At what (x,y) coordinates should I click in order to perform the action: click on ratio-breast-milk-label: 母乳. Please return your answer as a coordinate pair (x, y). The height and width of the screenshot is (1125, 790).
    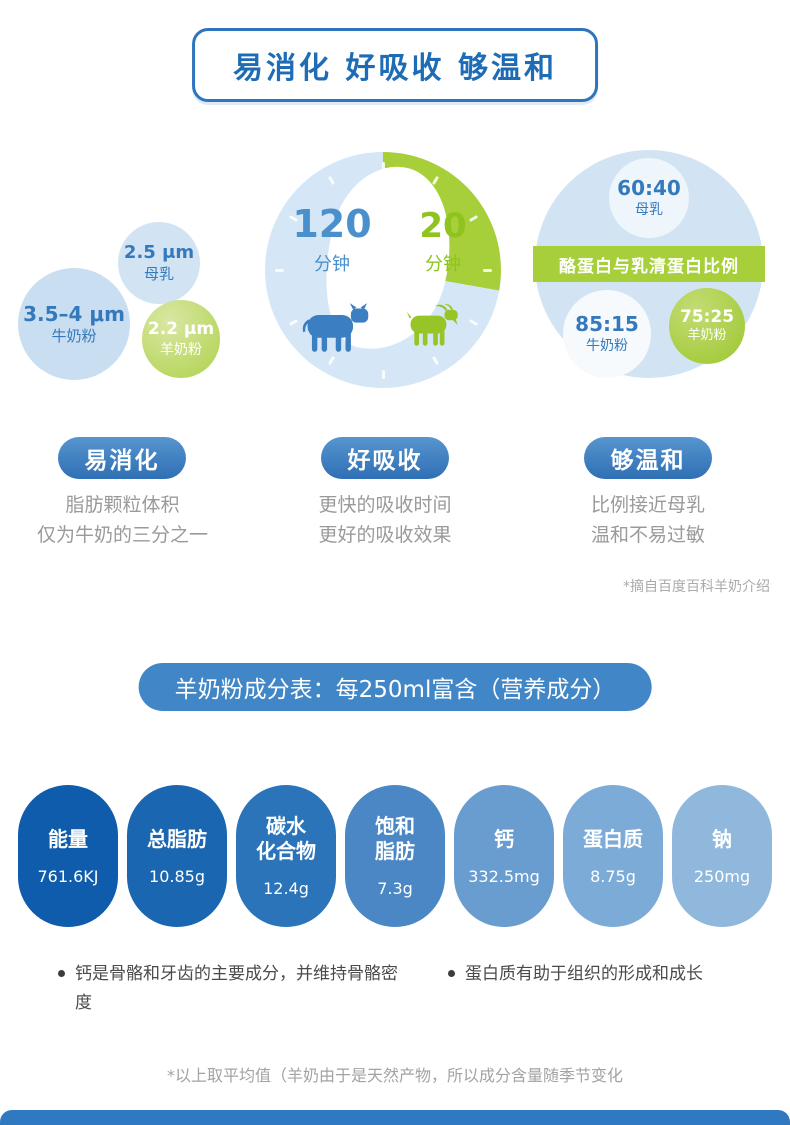
    Looking at the image, I should click on (649, 210).